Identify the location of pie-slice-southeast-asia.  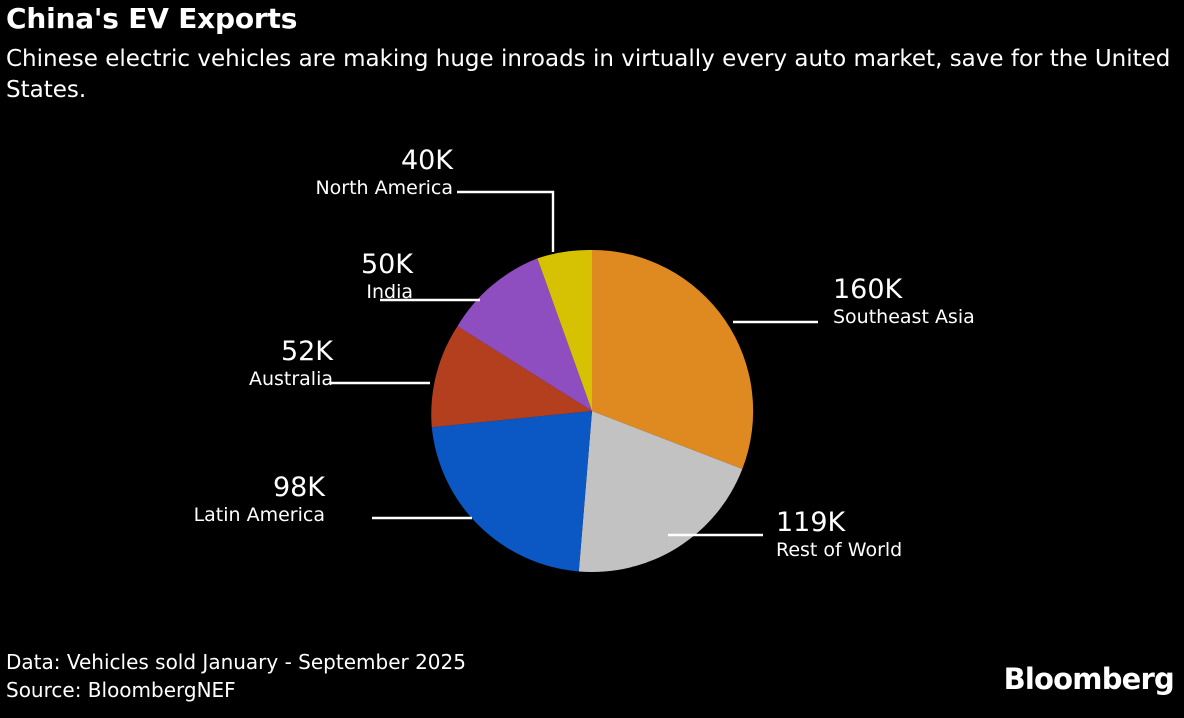
(673, 359).